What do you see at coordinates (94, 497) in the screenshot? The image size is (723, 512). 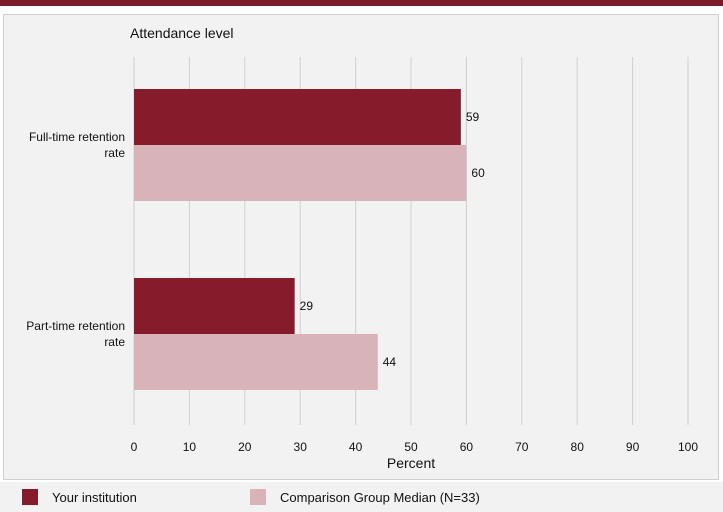 I see `legend-label: Your institution` at bounding box center [94, 497].